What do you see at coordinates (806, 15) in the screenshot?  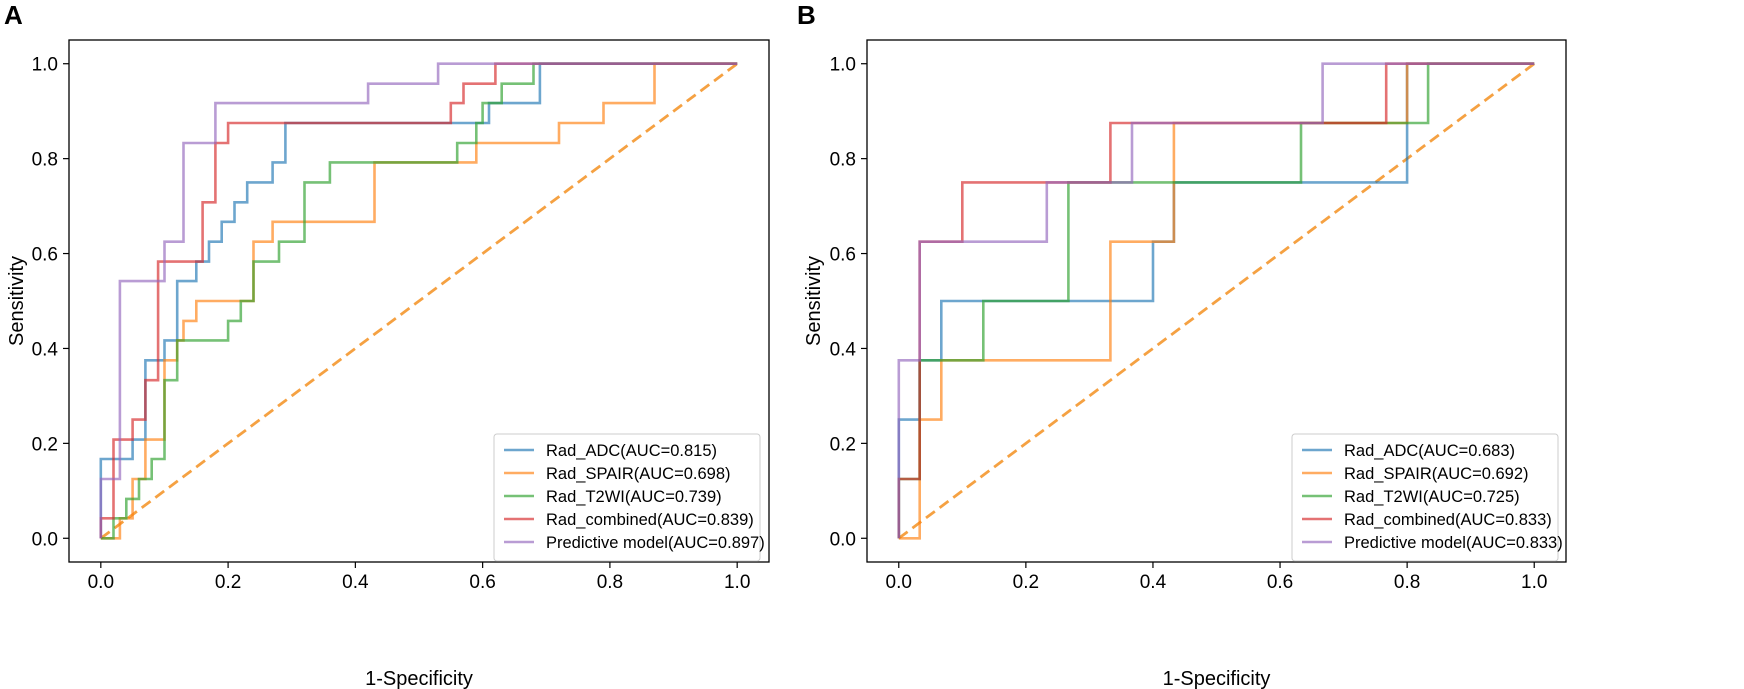 I see `panel-label: B` at bounding box center [806, 15].